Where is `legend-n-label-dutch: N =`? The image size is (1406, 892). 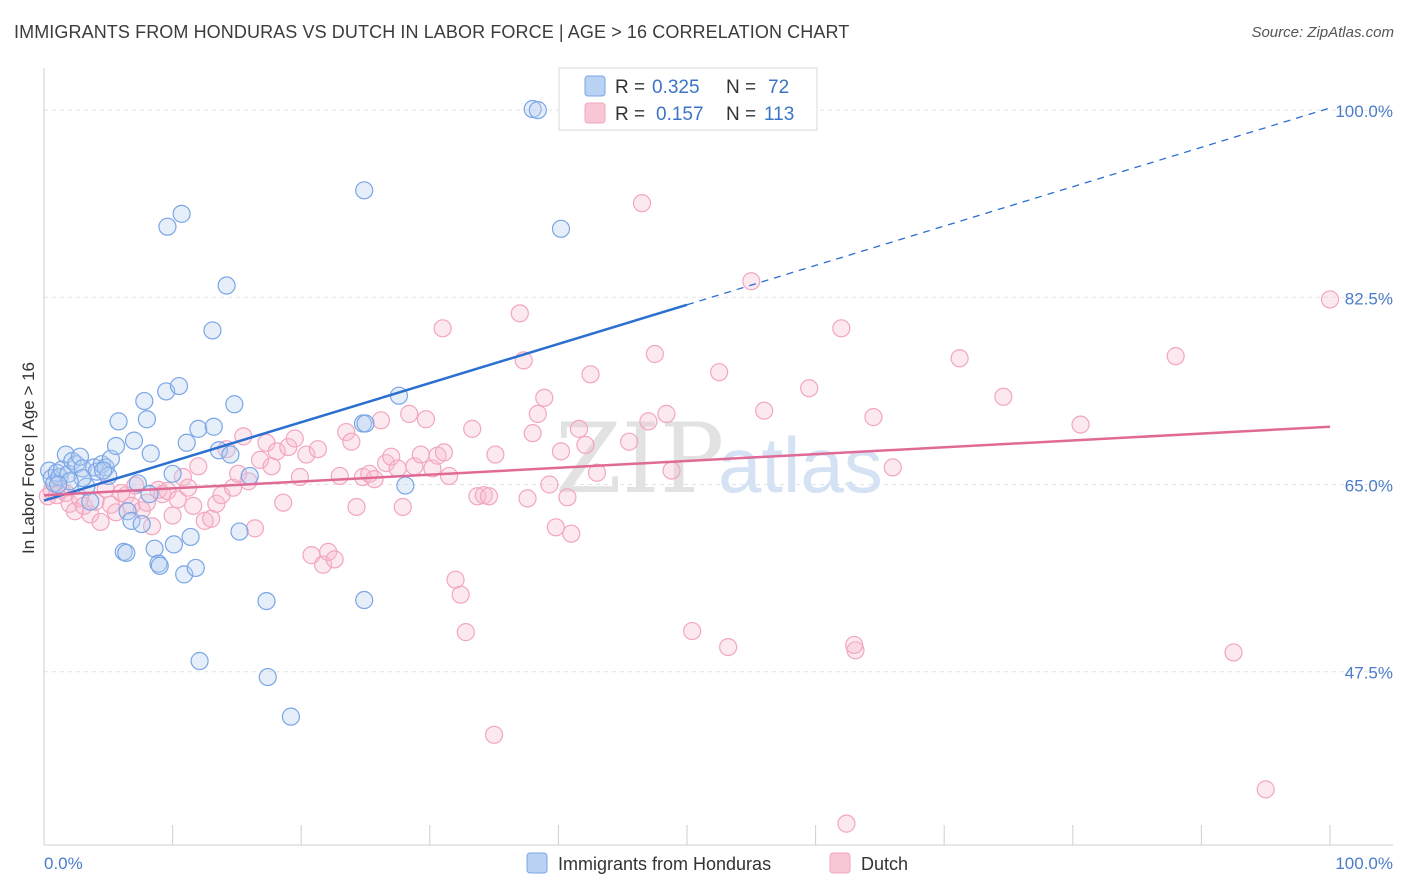
legend-n-label-dutch: N = is located at coordinates (741, 114).